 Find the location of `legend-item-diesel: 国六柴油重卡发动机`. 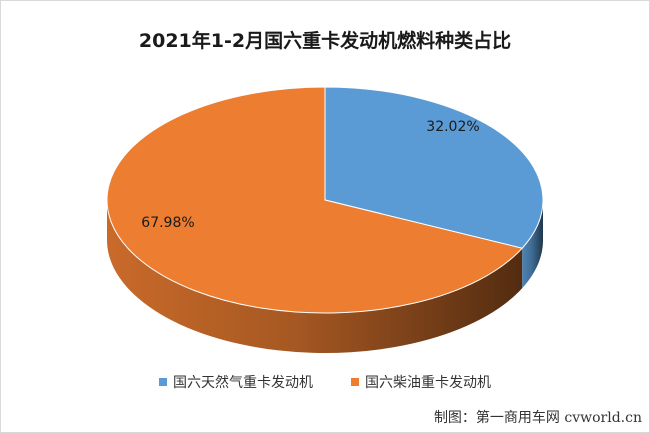

legend-item-diesel: 国六柴油重卡发动机 is located at coordinates (421, 382).